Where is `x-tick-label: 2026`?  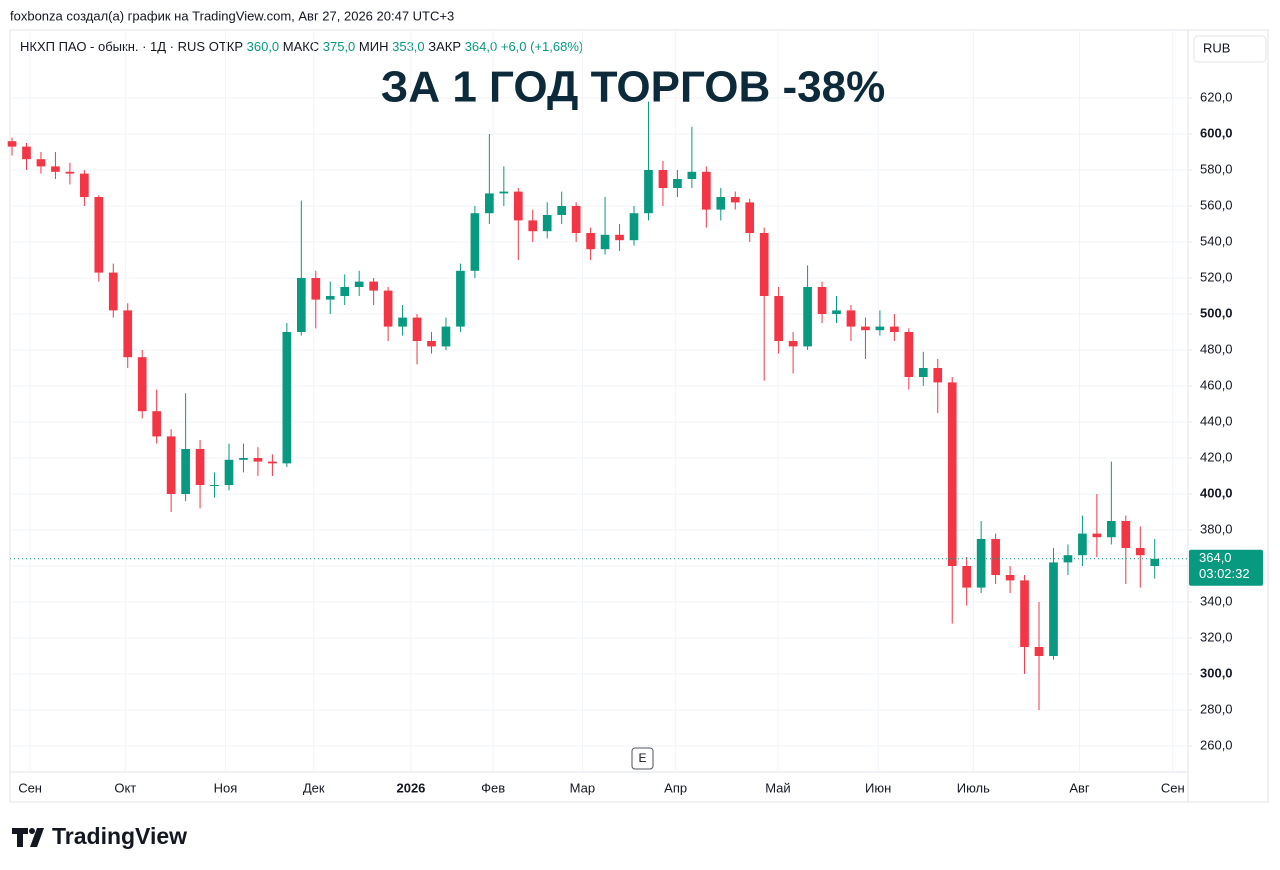 x-tick-label: 2026 is located at coordinates (410, 787).